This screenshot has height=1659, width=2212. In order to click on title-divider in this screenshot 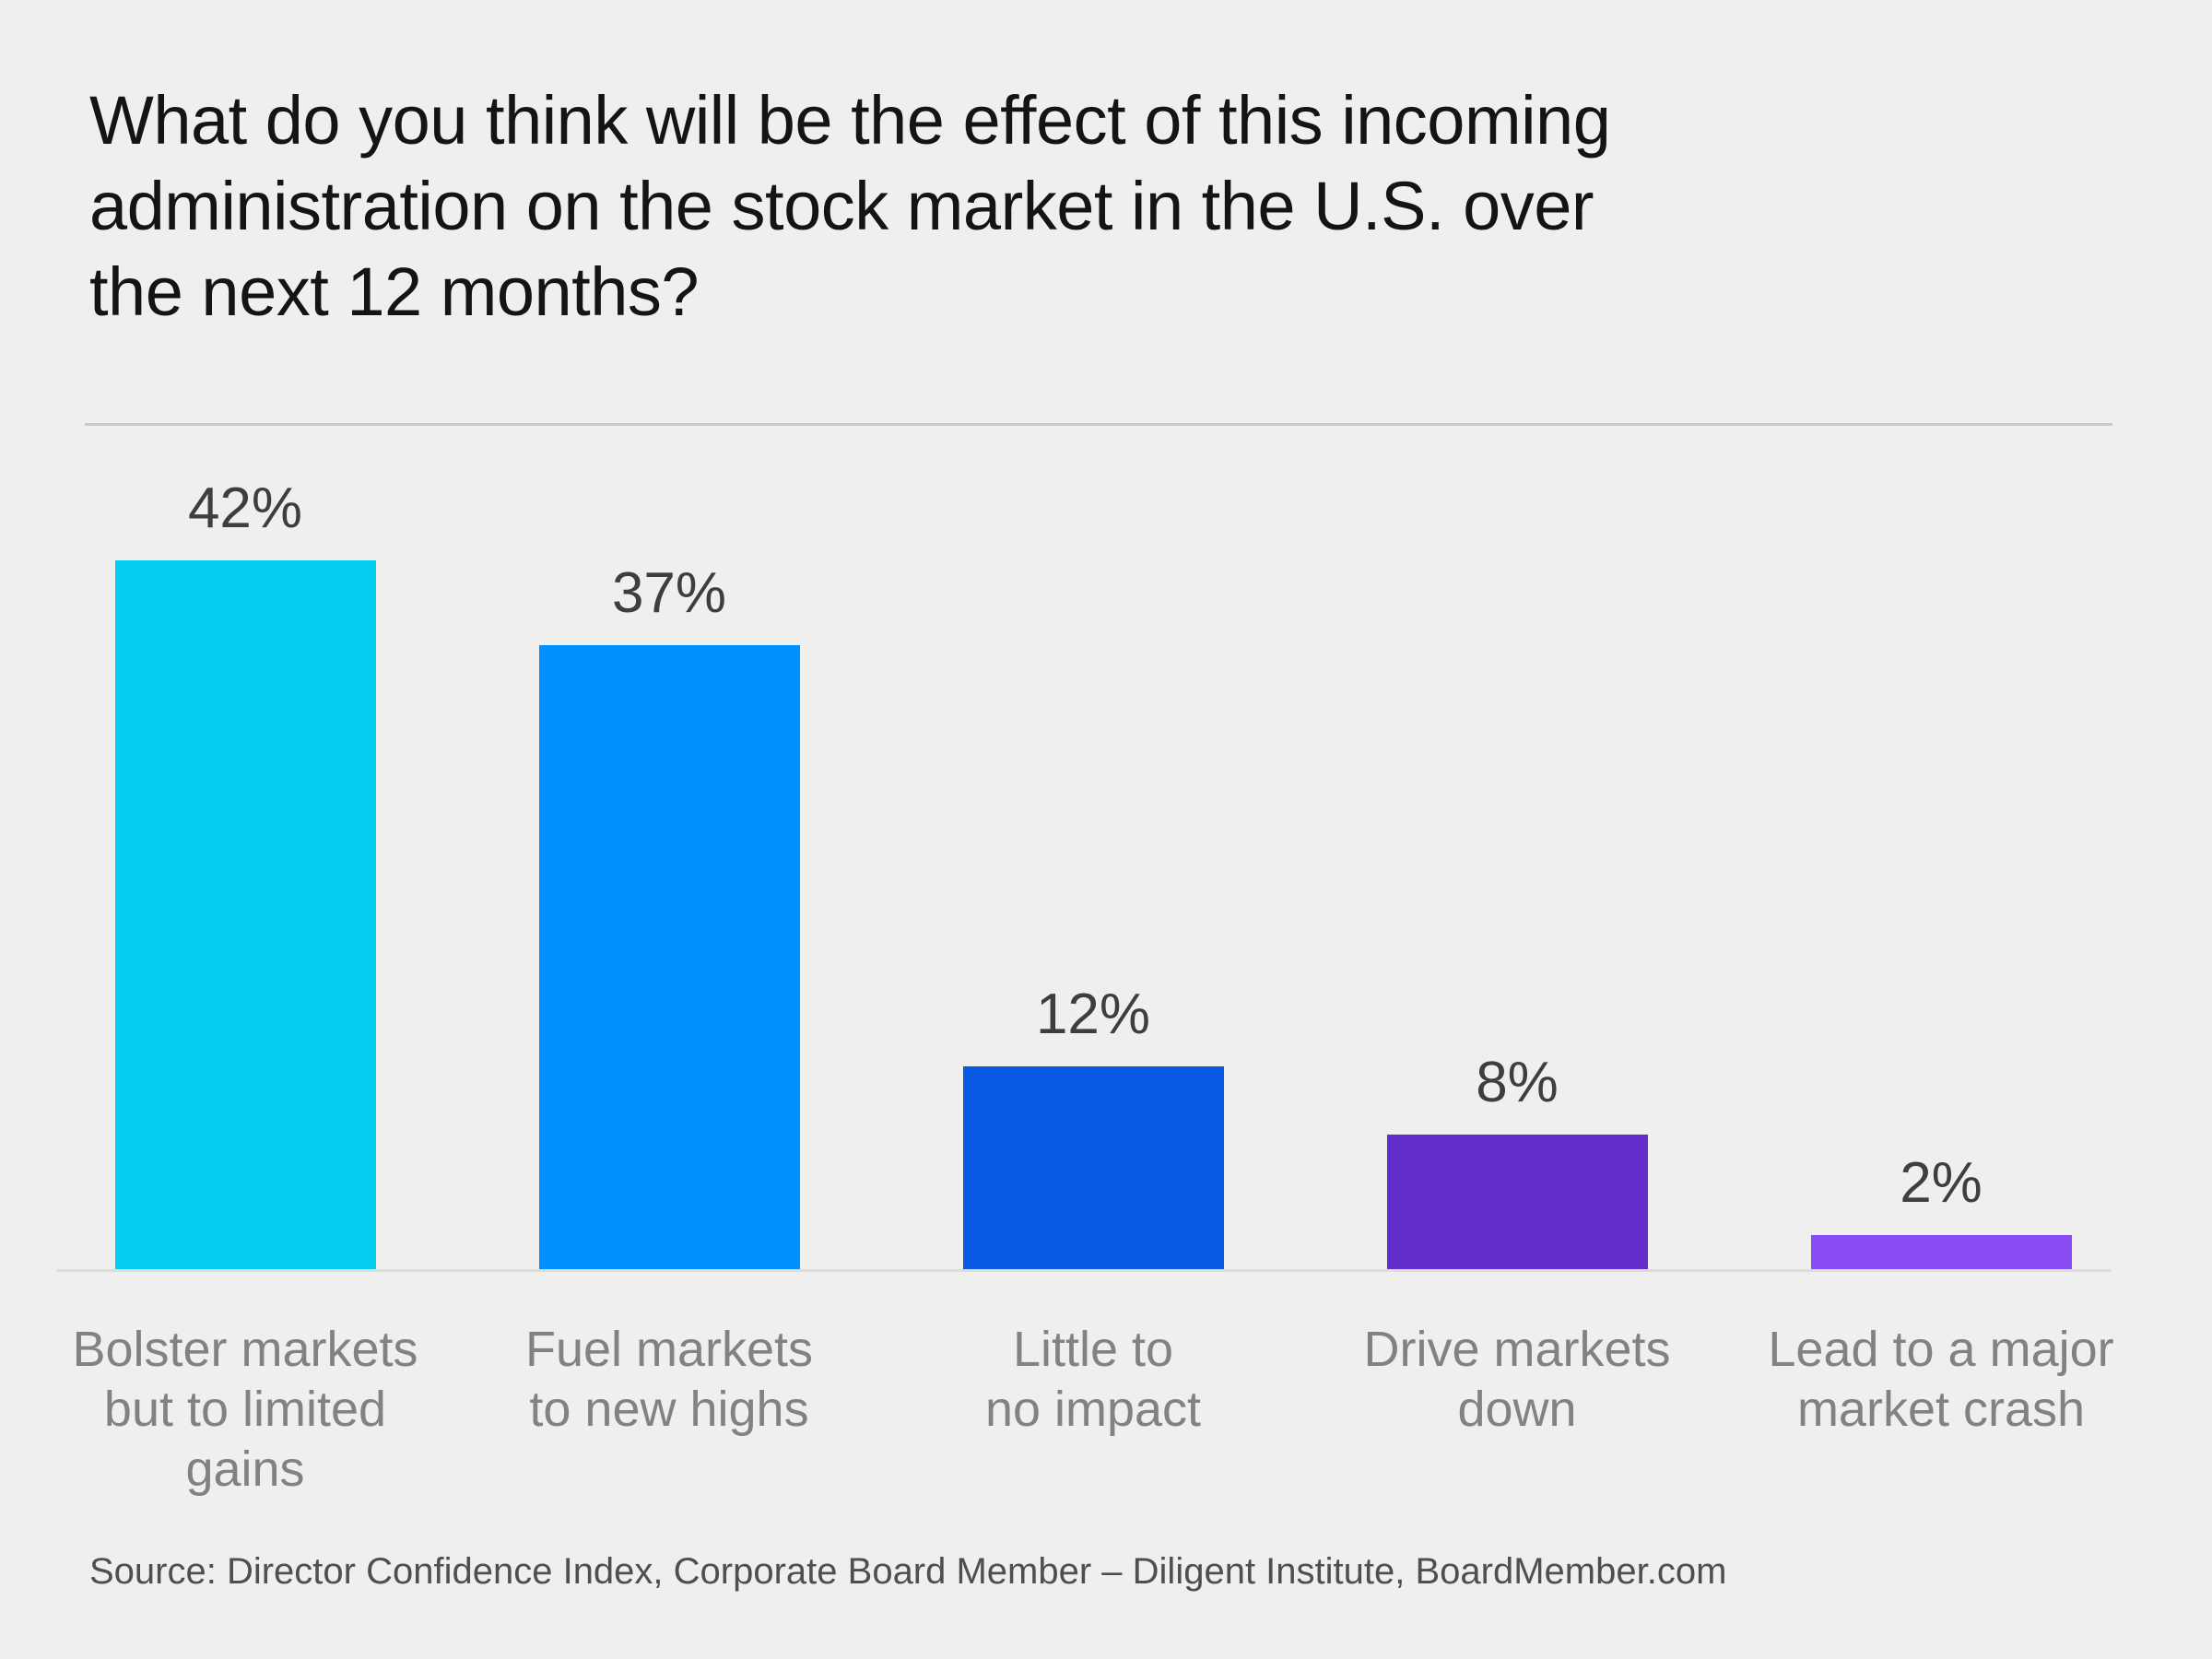, I will do `click(1098, 424)`.